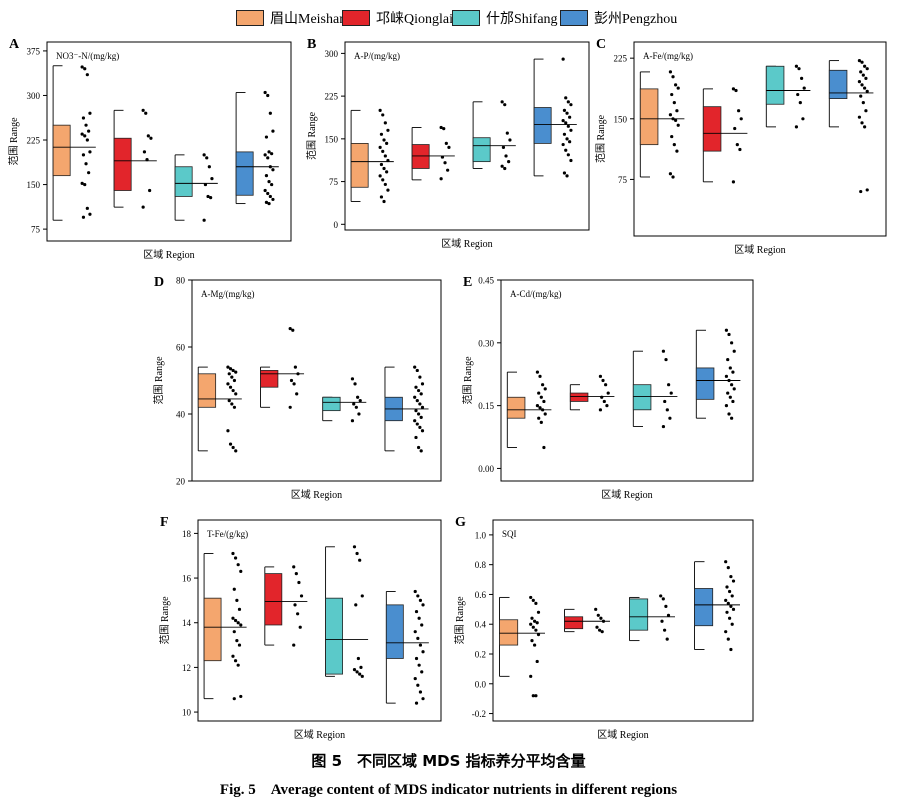 The height and width of the screenshot is (810, 897). What do you see at coordinates (181, 415) in the screenshot?
I see `panel-d-ytick-label: 40` at bounding box center [181, 415].